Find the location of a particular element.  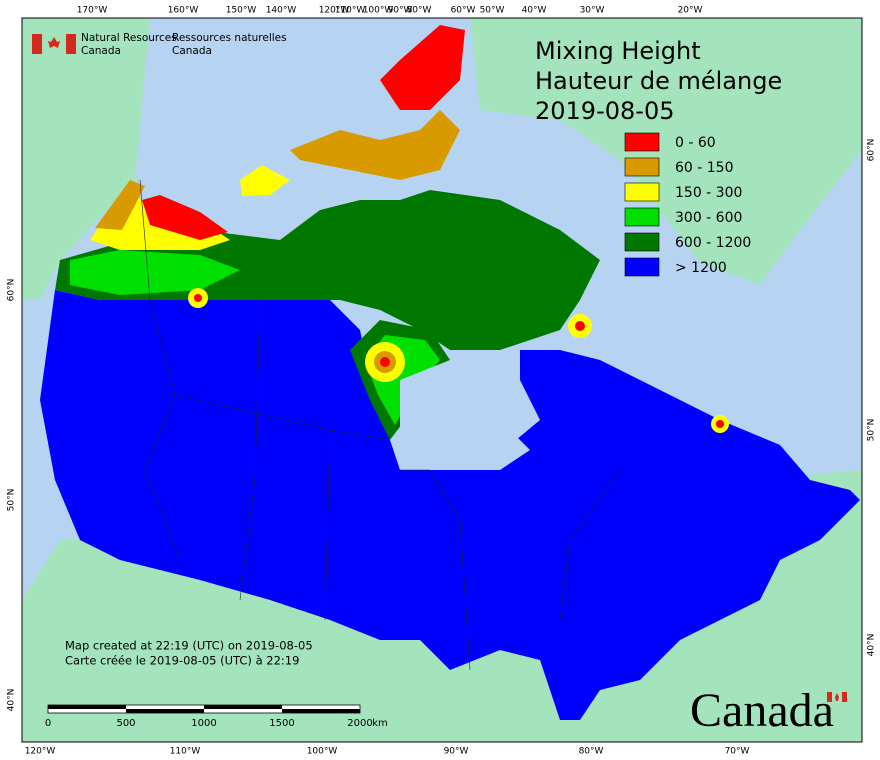

agency-name: Ressources naturelles is located at coordinates (229, 38).